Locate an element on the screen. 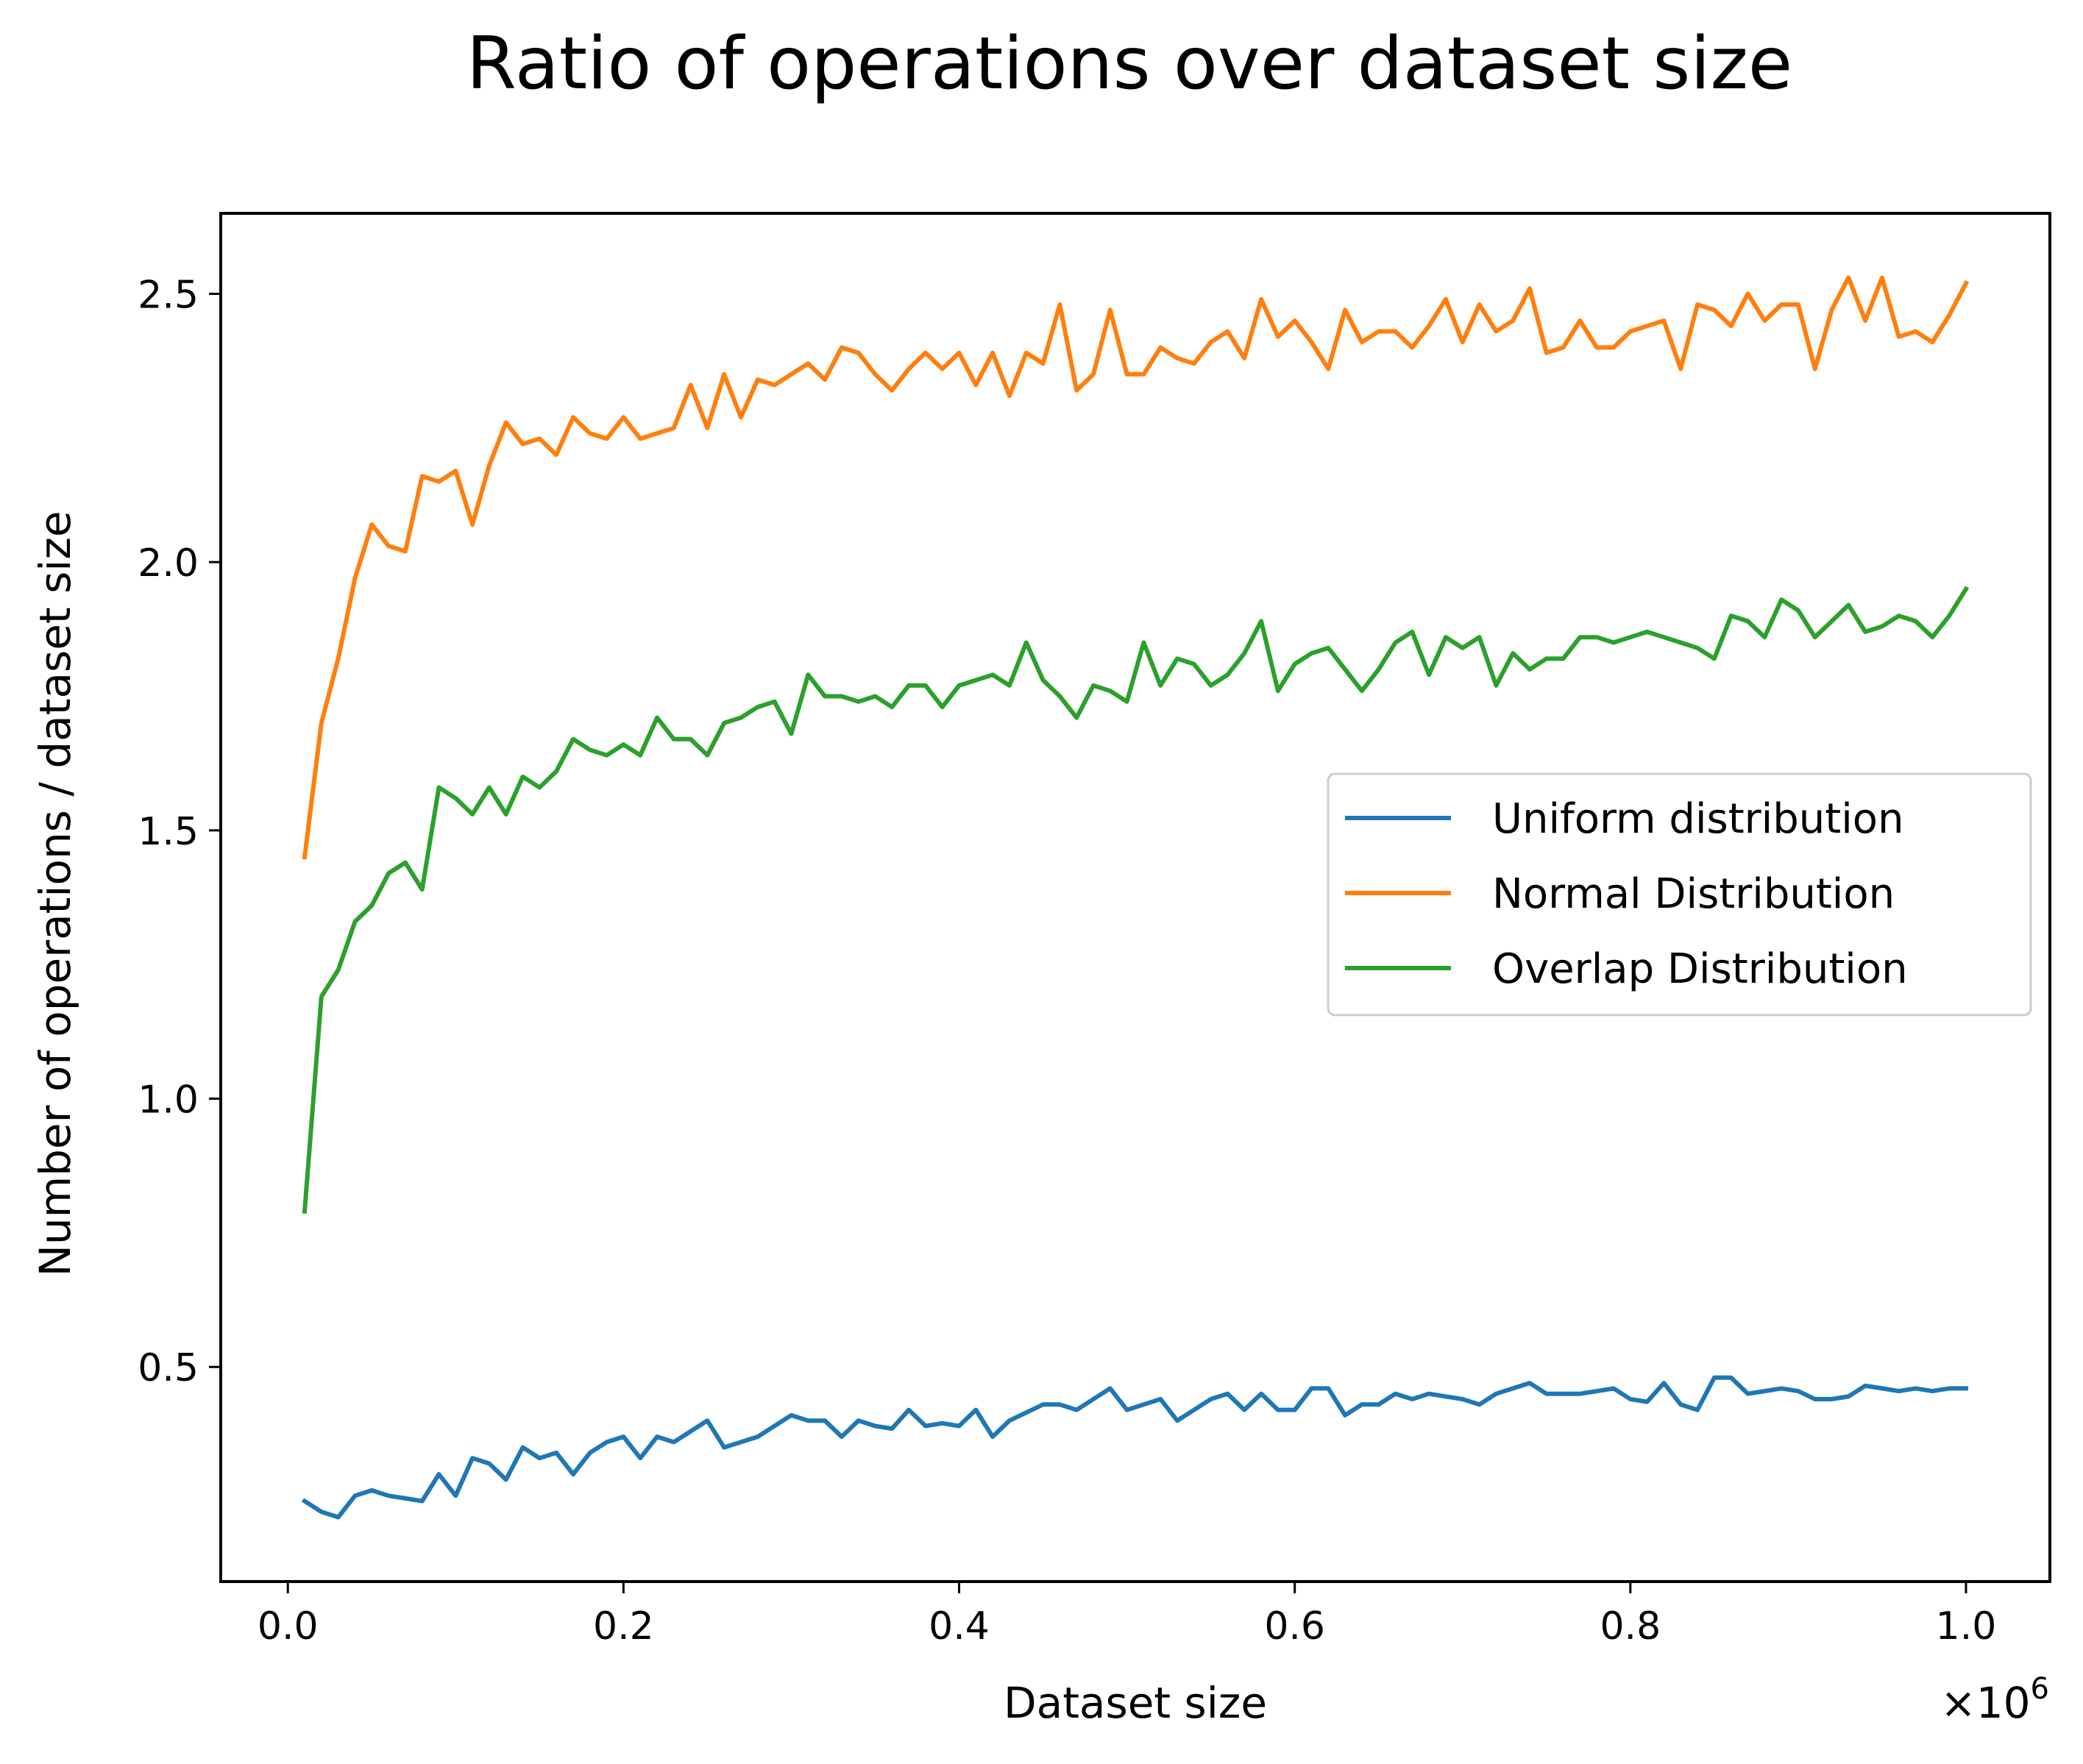 The height and width of the screenshot is (1764, 2083). y-tick-label: 1.5 is located at coordinates (168, 832).